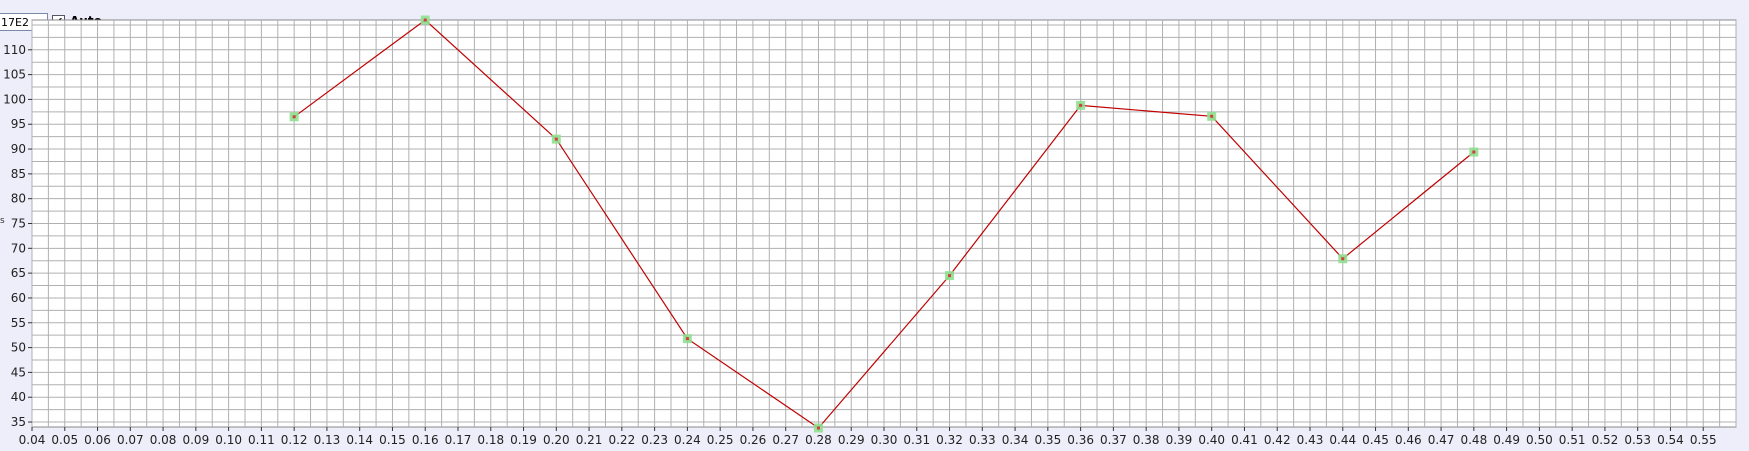 This screenshot has width=1749, height=451. What do you see at coordinates (64, 440) in the screenshot?
I see `x-tick-label: 0.05` at bounding box center [64, 440].